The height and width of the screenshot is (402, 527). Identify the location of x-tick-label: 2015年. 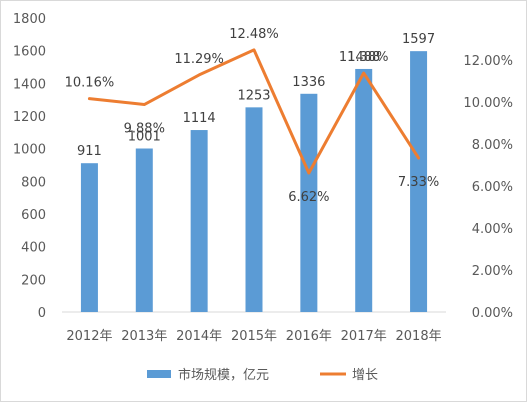
(254, 336).